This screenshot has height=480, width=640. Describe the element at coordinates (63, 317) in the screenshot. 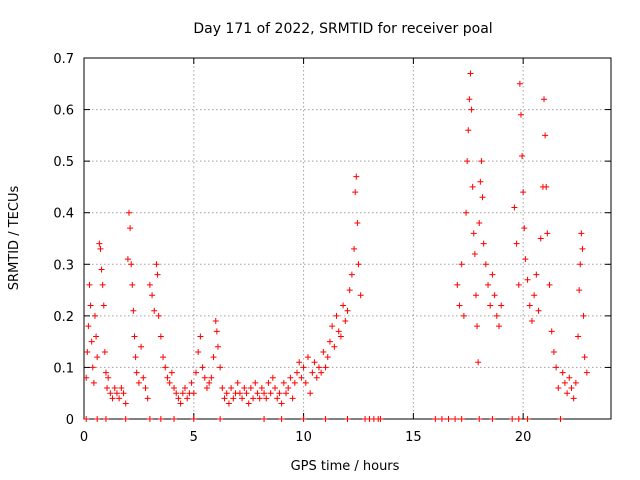

I see `y-tick-label: 0.2` at that location.